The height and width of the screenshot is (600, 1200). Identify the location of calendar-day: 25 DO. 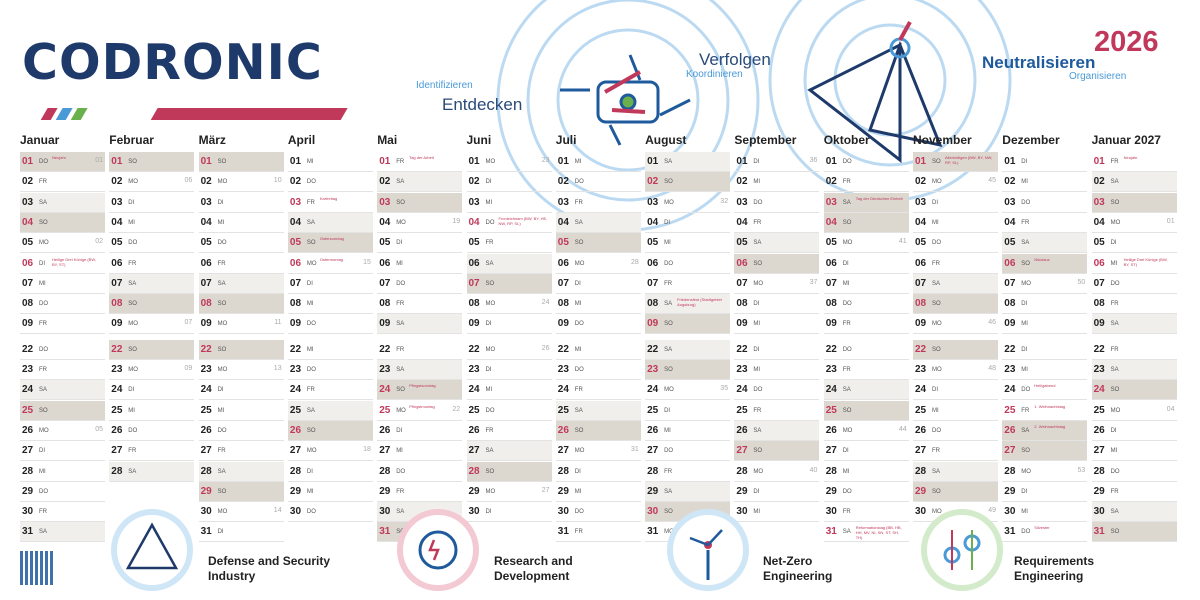
(509, 411).